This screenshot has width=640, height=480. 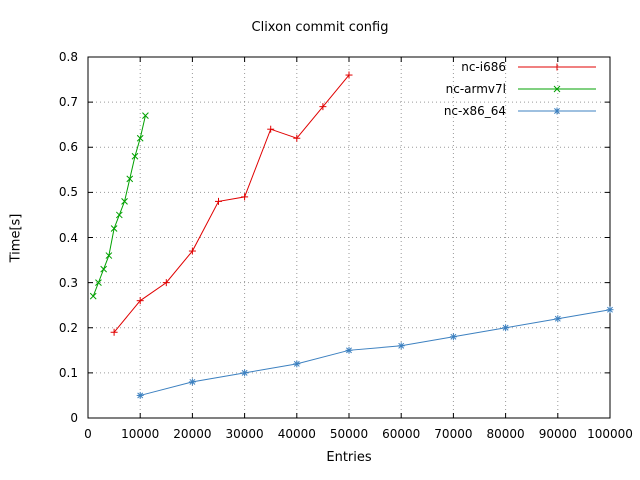 I want to click on y-tick-label: 0.7, so click(x=68, y=102).